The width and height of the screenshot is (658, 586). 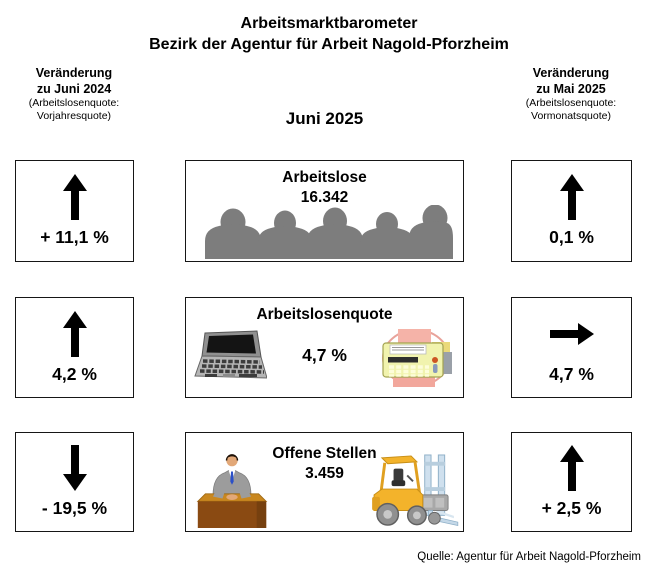 I want to click on down-arrow-icon, so click(x=74, y=468).